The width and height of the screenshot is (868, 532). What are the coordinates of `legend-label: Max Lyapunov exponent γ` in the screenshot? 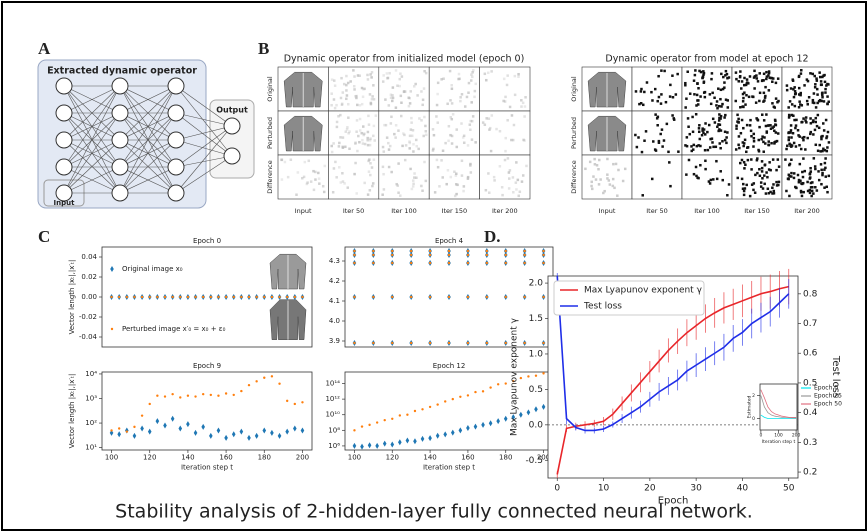 It's located at (643, 291).